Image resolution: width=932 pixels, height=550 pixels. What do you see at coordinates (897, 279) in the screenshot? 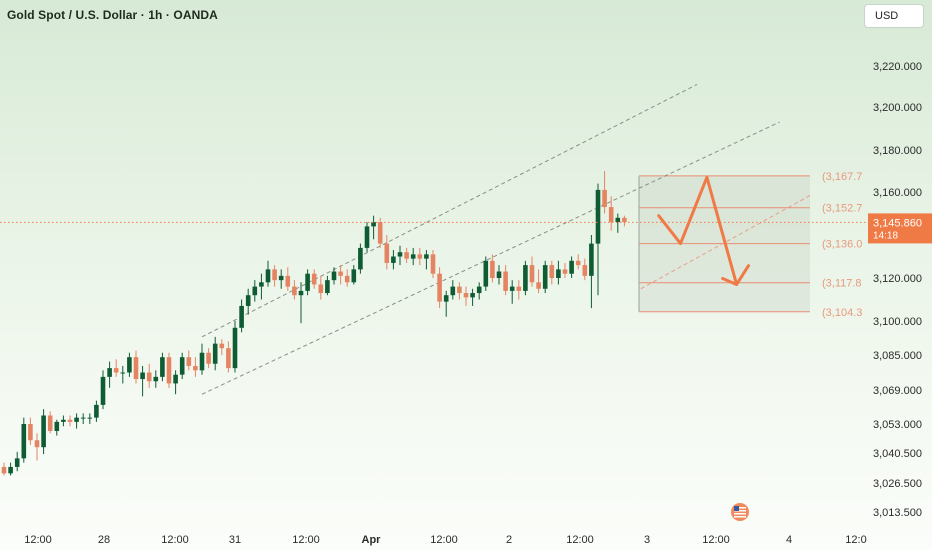
I see `y-axis-tick-label: 3,120.000` at bounding box center [897, 279].